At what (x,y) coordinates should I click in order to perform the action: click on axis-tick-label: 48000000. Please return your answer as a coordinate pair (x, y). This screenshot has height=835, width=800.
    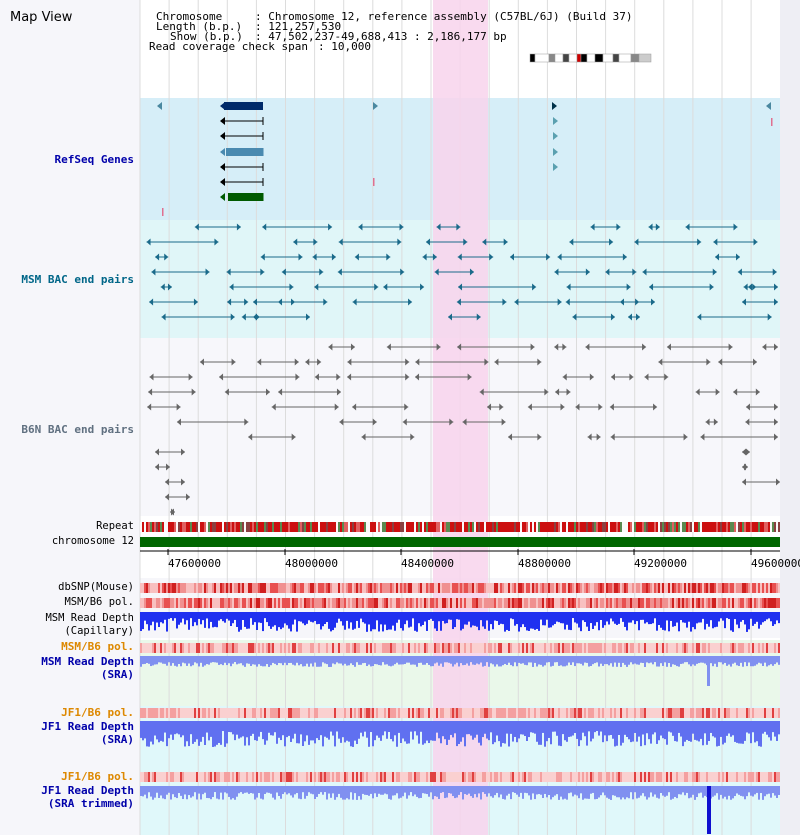
    Looking at the image, I should click on (311, 563).